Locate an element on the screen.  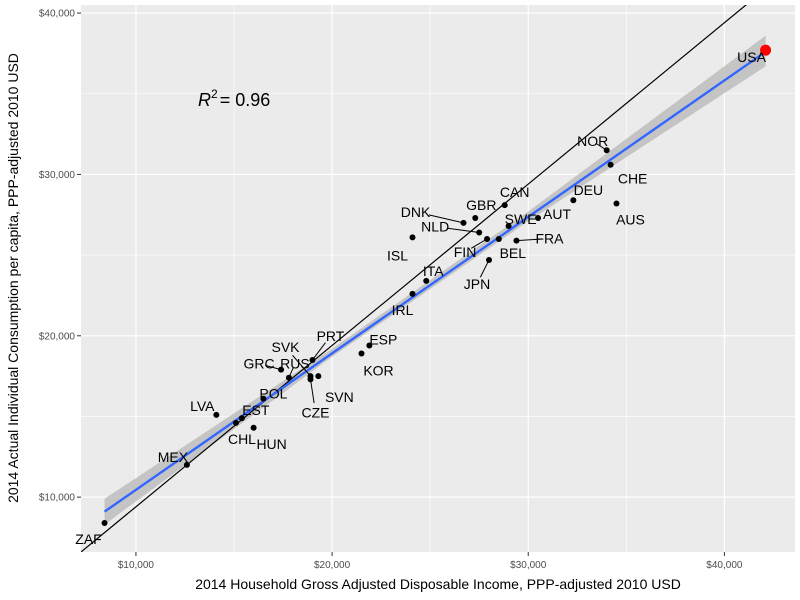
point-label: JPN is located at coordinates (477, 284).